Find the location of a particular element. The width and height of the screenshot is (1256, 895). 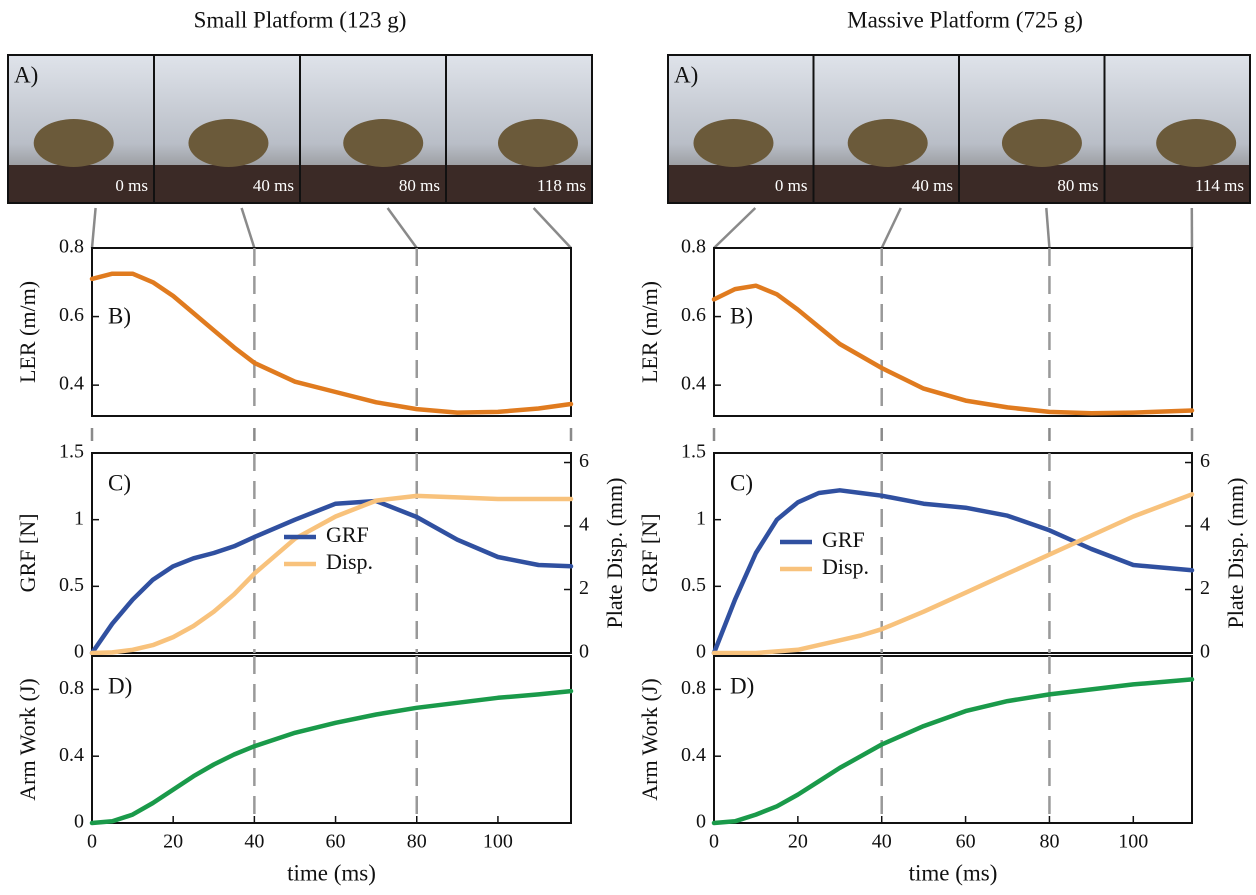

x-tick-label: 20 is located at coordinates (798, 842).